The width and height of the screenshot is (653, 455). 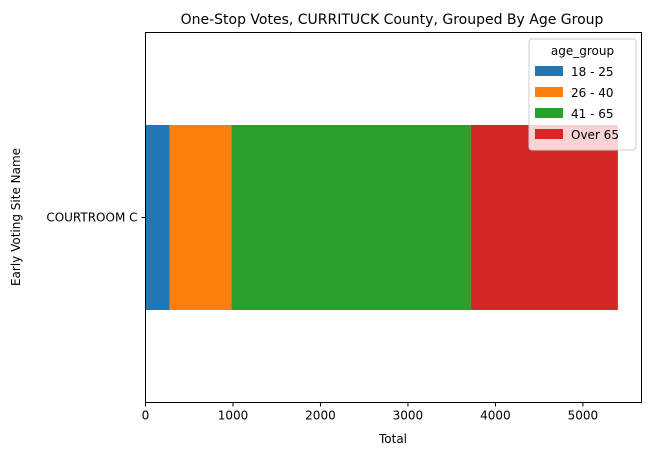 I want to click on y-axis-label: Early Voting Site Name, so click(x=16, y=217).